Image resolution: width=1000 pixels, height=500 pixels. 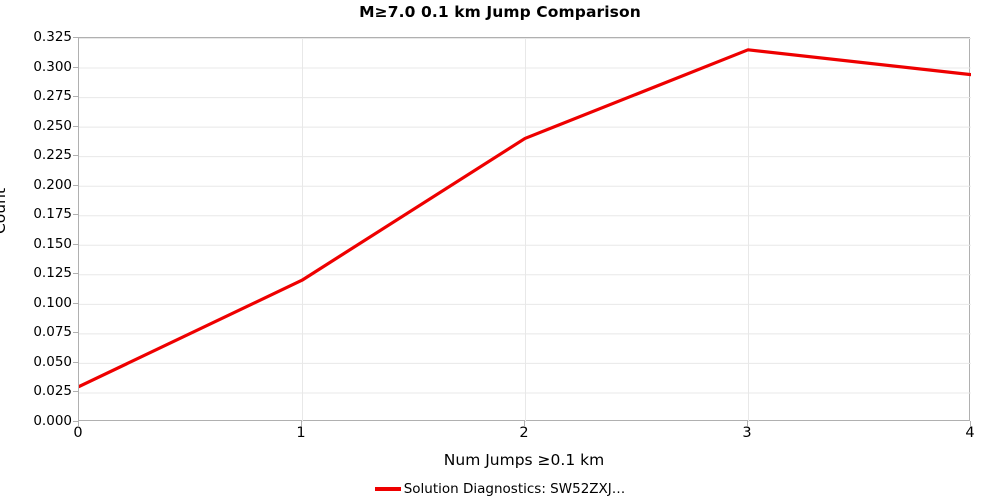 What do you see at coordinates (52, 421) in the screenshot?
I see `y-axis-tick-label: 0.000` at bounding box center [52, 421].